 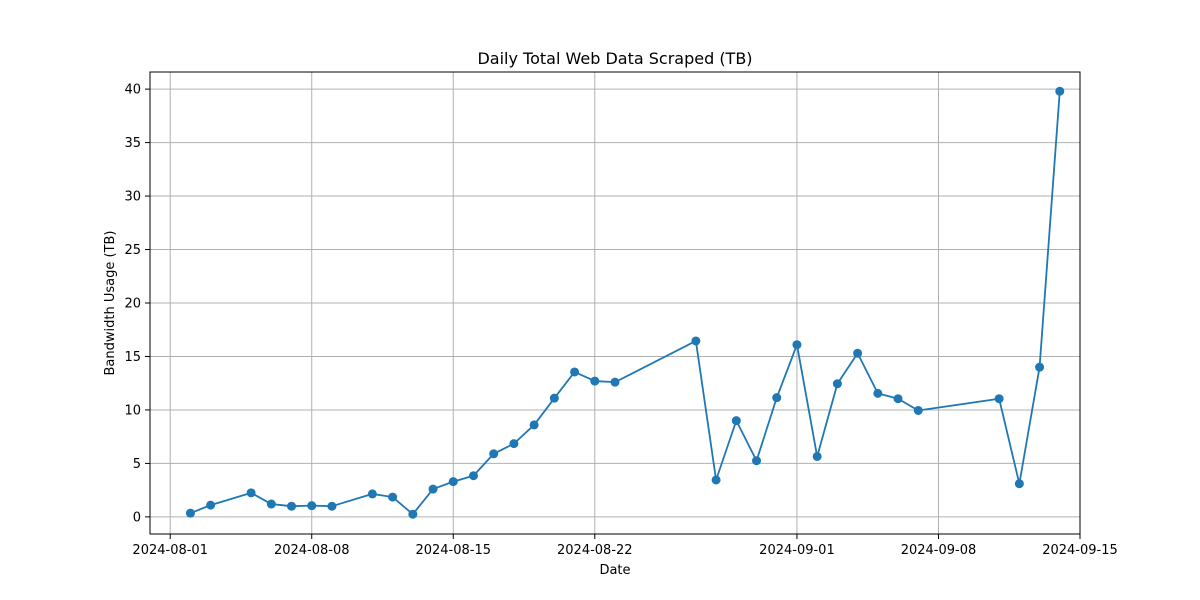 What do you see at coordinates (797, 550) in the screenshot?
I see `x-tick-label: 2024-09-01` at bounding box center [797, 550].